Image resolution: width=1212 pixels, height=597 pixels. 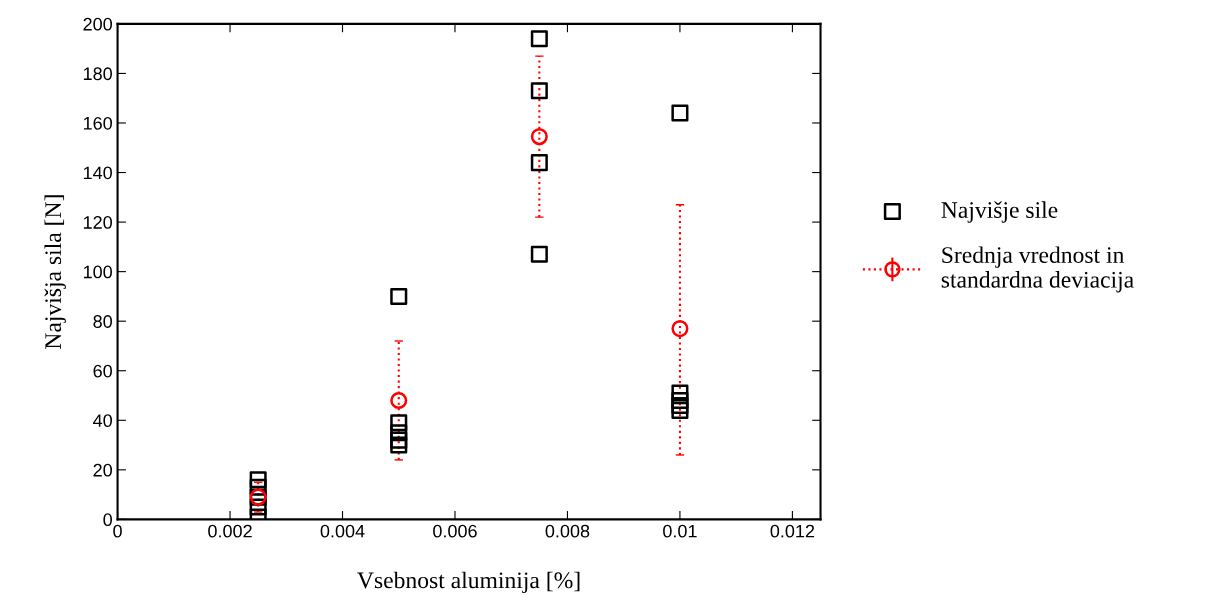 I want to click on x-tick-label: 0, so click(x=117, y=531).